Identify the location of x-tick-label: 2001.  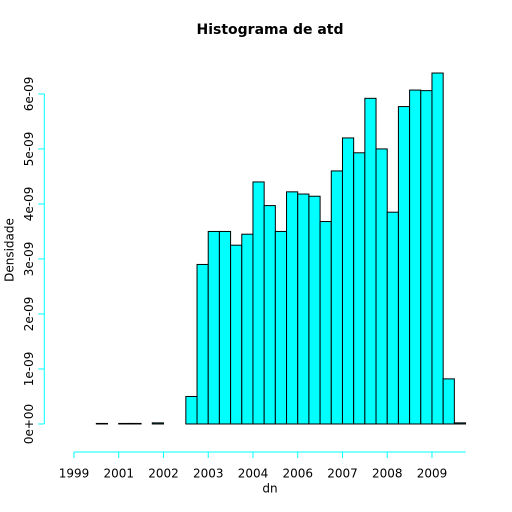
(118, 474).